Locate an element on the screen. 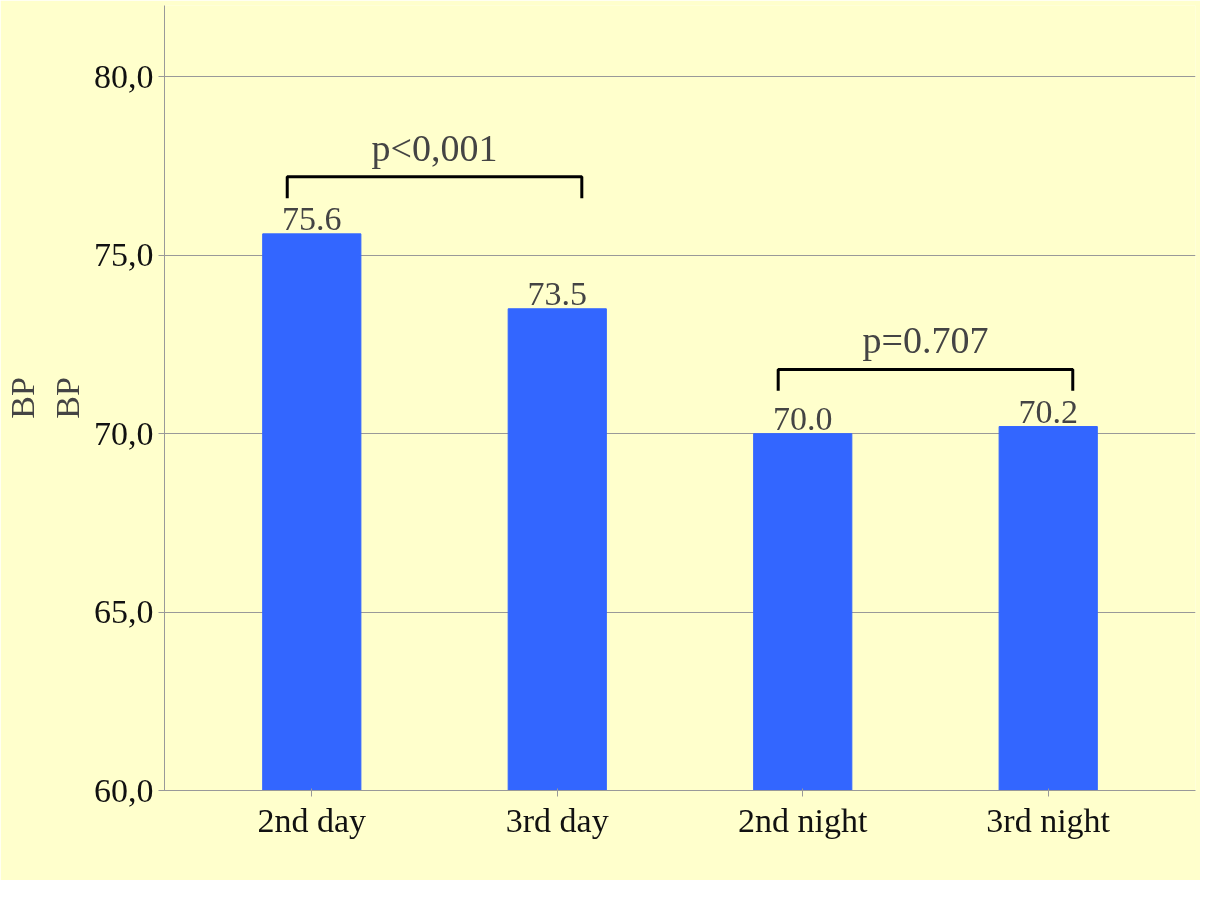 The height and width of the screenshot is (917, 1226). x-tick-label: 3rd day is located at coordinates (557, 820).